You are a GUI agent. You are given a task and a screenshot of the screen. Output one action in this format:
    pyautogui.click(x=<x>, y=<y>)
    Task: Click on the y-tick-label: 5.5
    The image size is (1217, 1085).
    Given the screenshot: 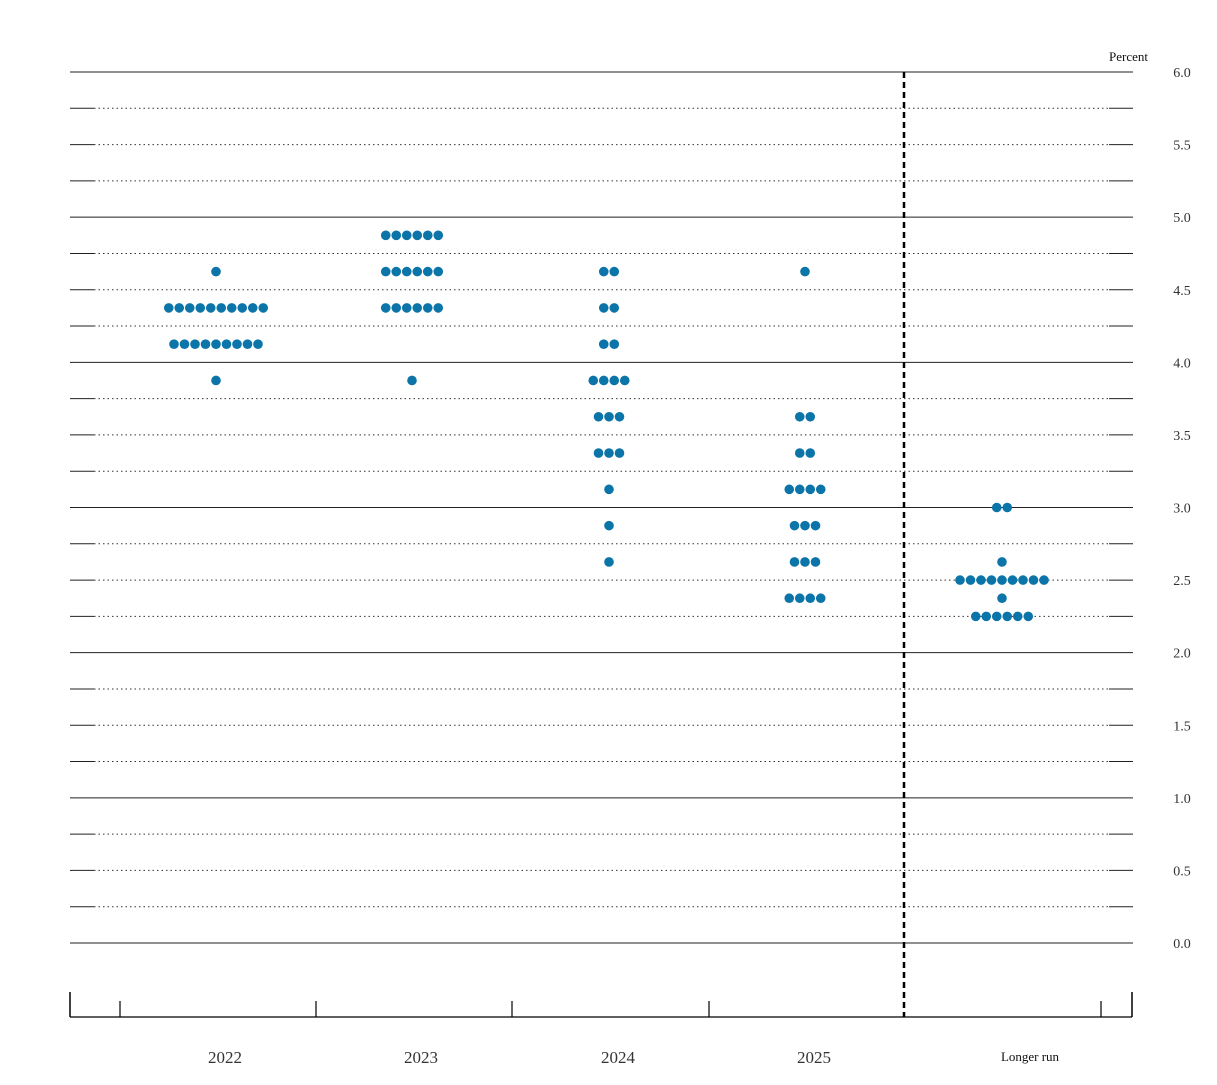 What is the action you would take?
    pyautogui.click(x=1182, y=146)
    